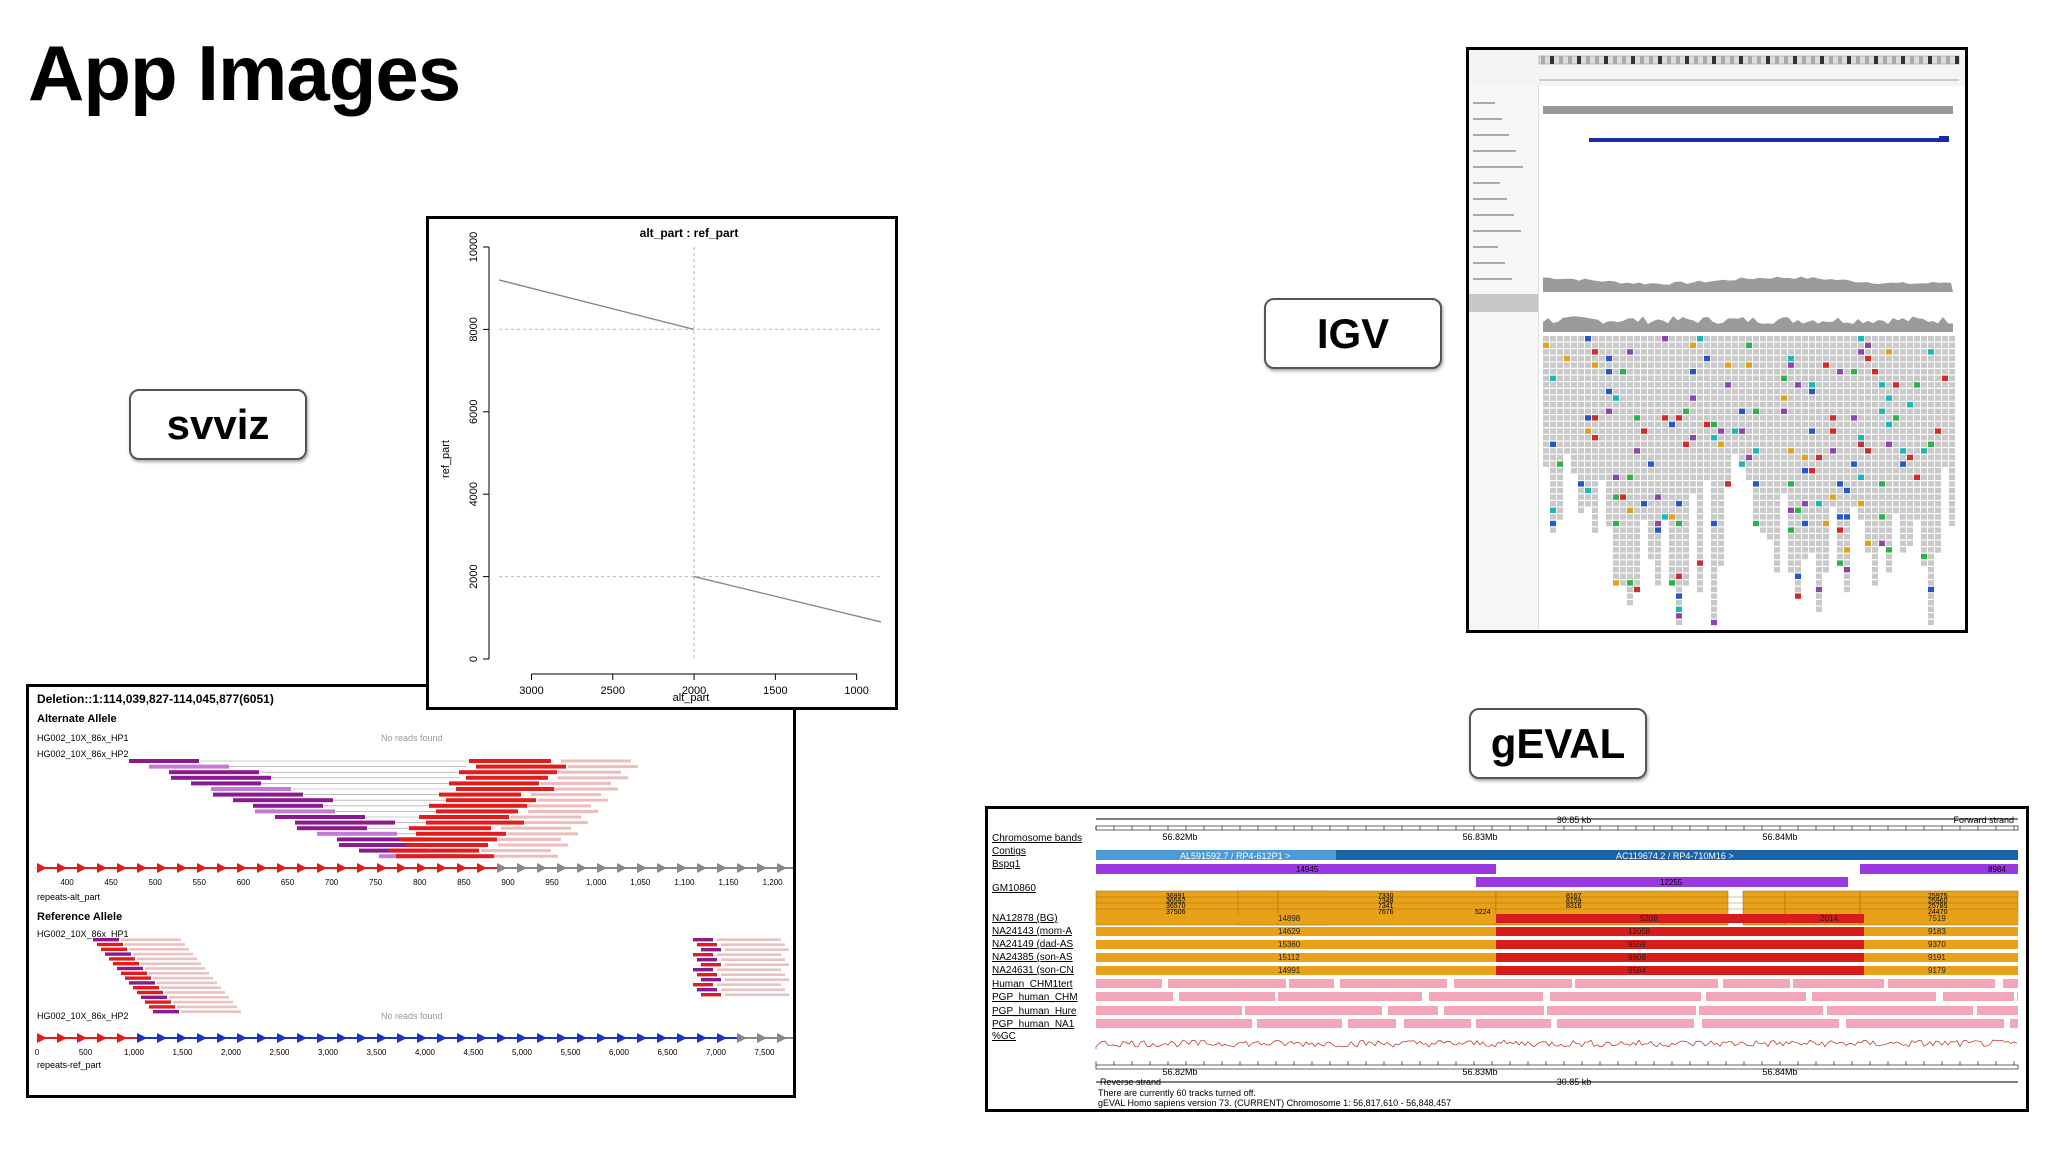 Image resolution: width=2048 pixels, height=1152 pixels. I want to click on igv-view, so click(1717, 340).